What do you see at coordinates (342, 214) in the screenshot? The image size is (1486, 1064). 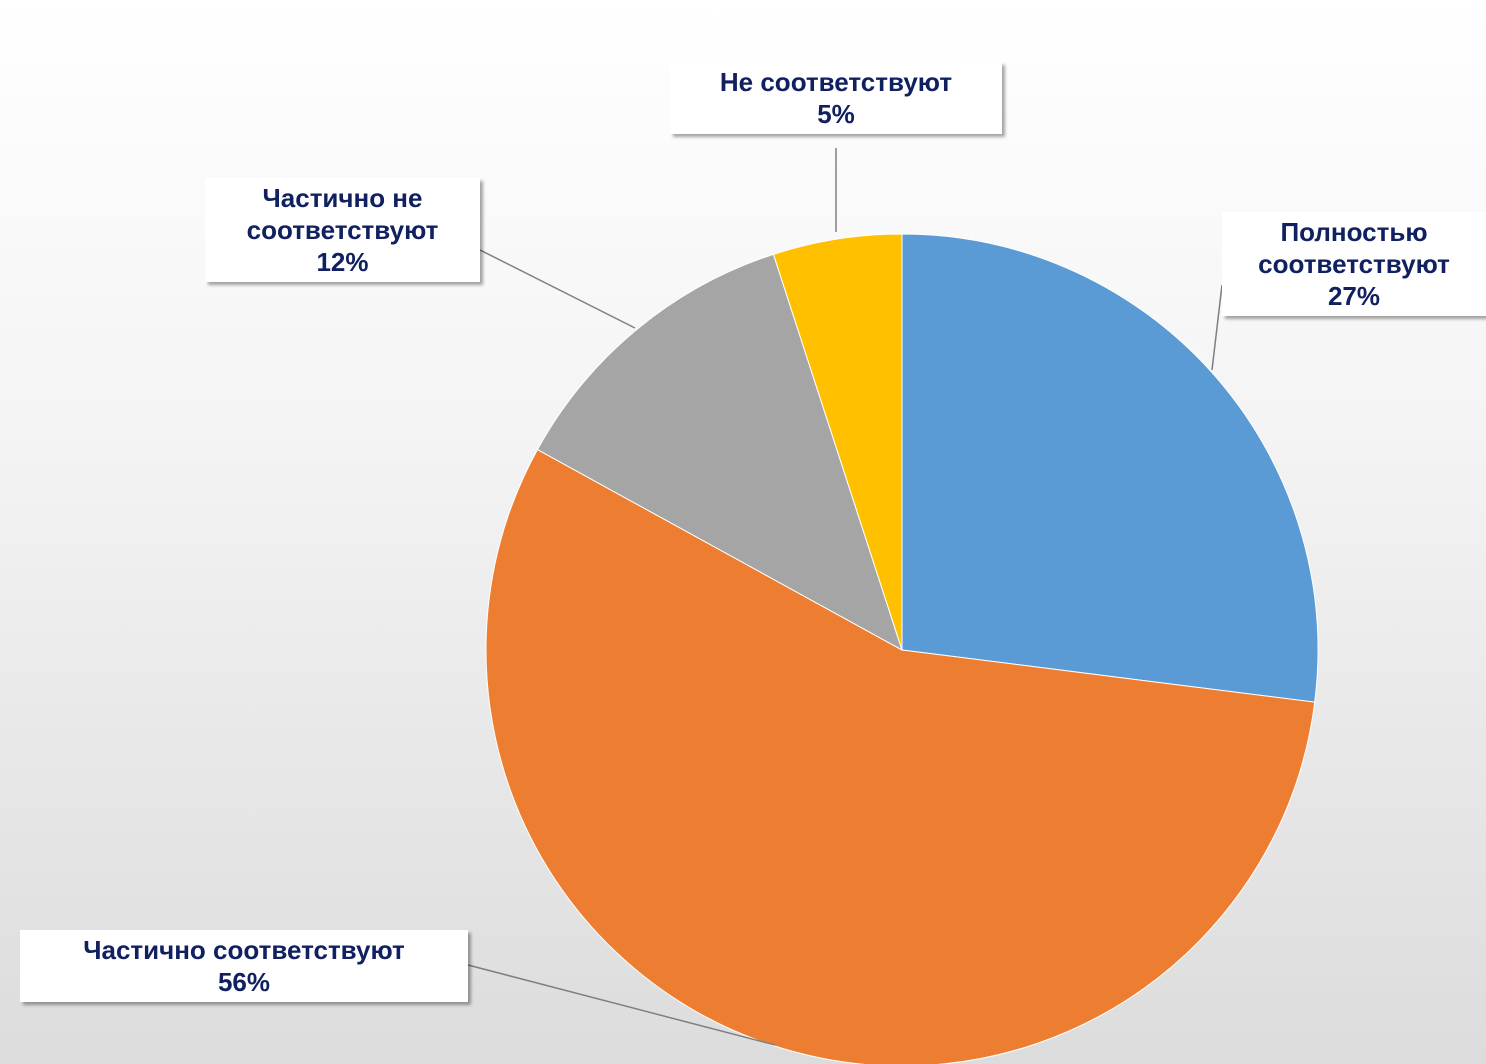 I see `label-name: Частично не соответствуют` at bounding box center [342, 214].